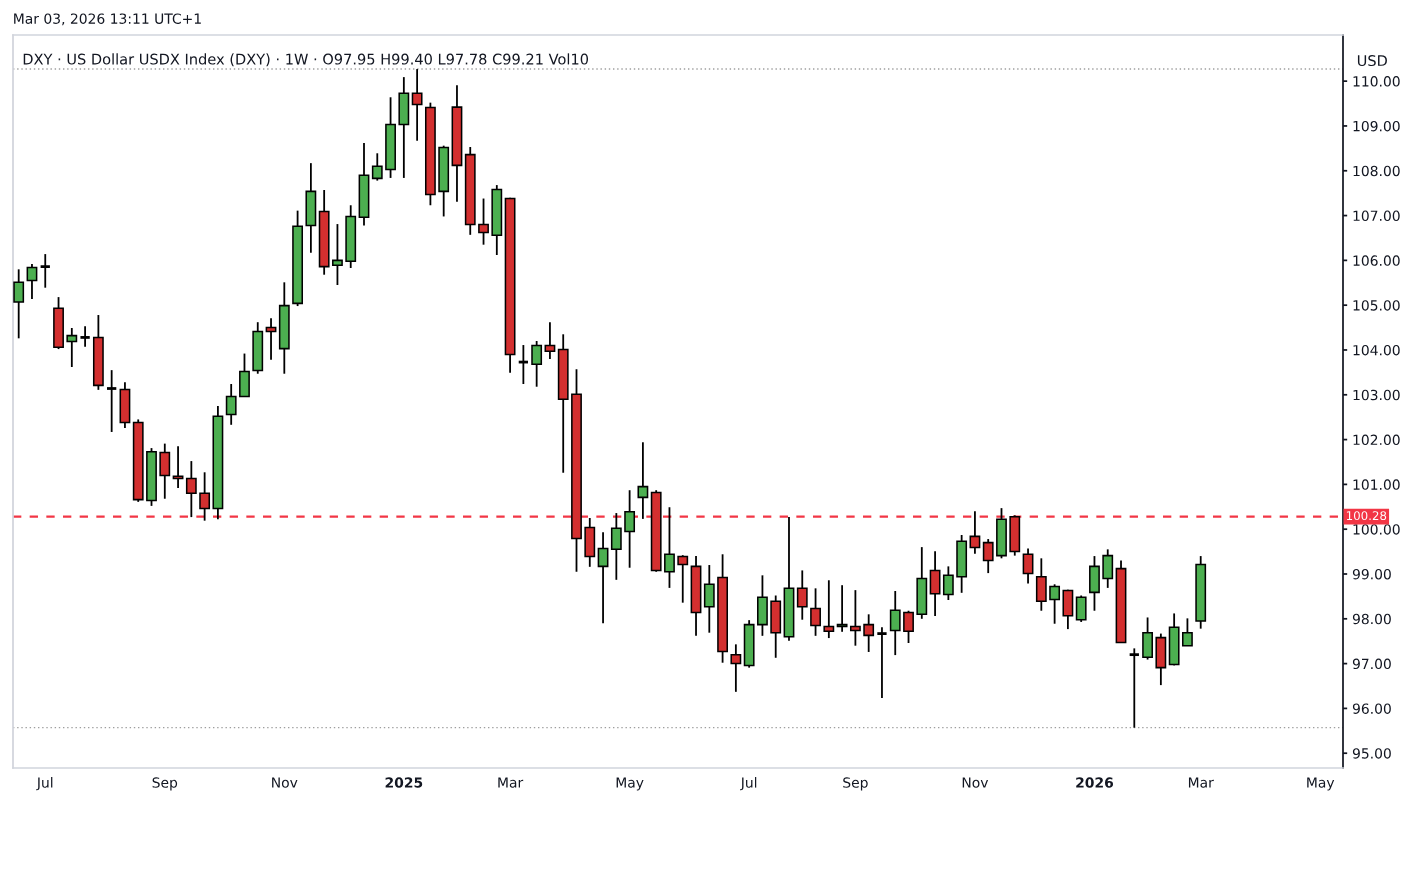 The width and height of the screenshot is (1421, 877). Describe the element at coordinates (1376, 305) in the screenshot. I see `y-tick-label: 105.00` at that location.